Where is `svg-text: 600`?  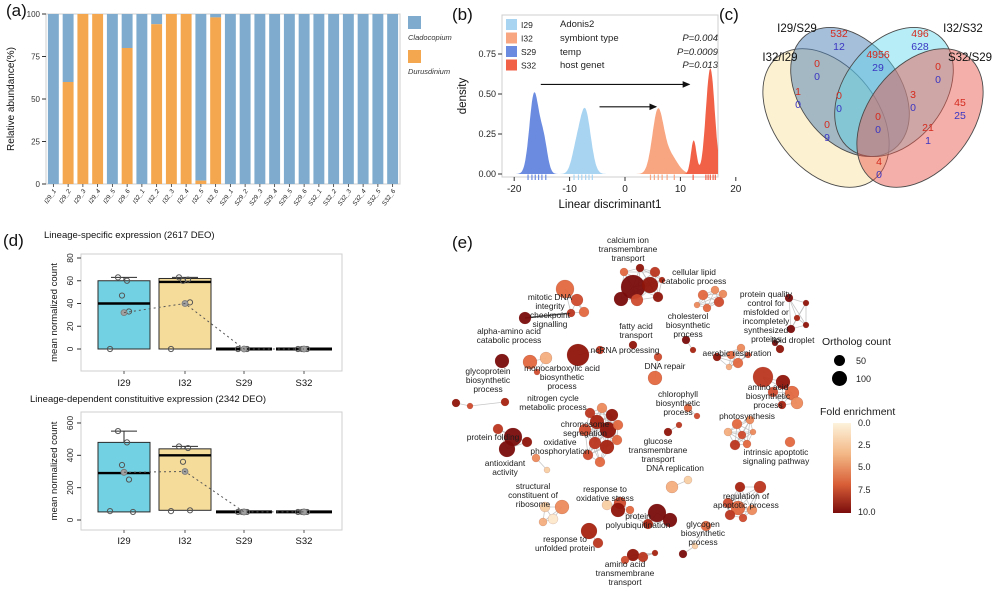
svg-text: 600 is located at coordinates (70, 423).